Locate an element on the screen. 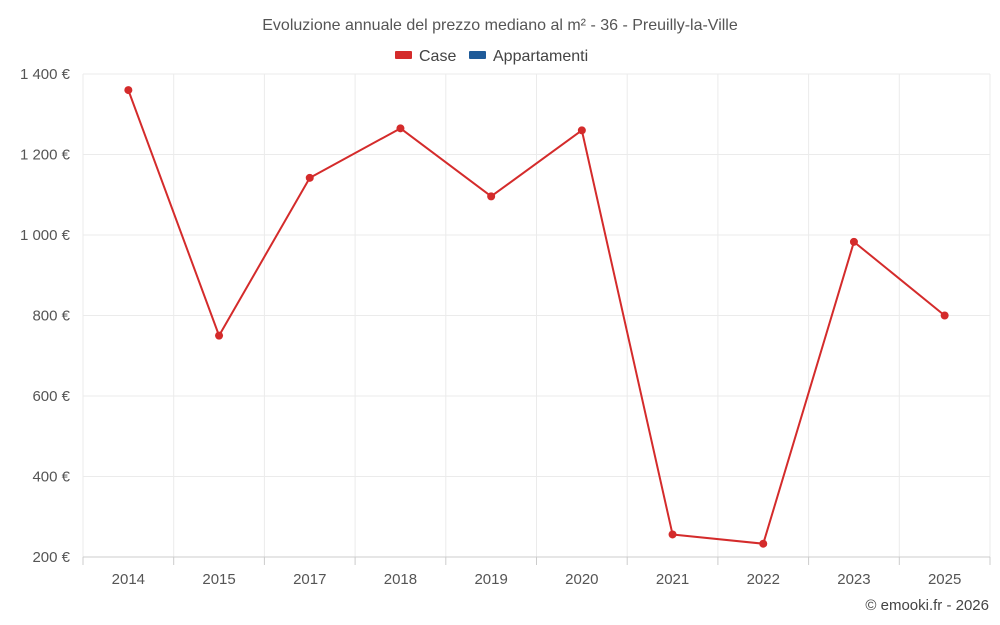 This screenshot has width=1000, height=625. legend-label-case: Case is located at coordinates (437, 56).